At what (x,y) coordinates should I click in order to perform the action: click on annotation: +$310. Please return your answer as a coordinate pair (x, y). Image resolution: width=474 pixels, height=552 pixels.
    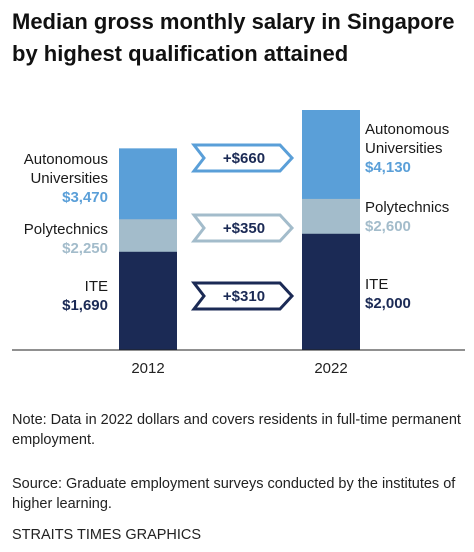
    Looking at the image, I should click on (244, 296).